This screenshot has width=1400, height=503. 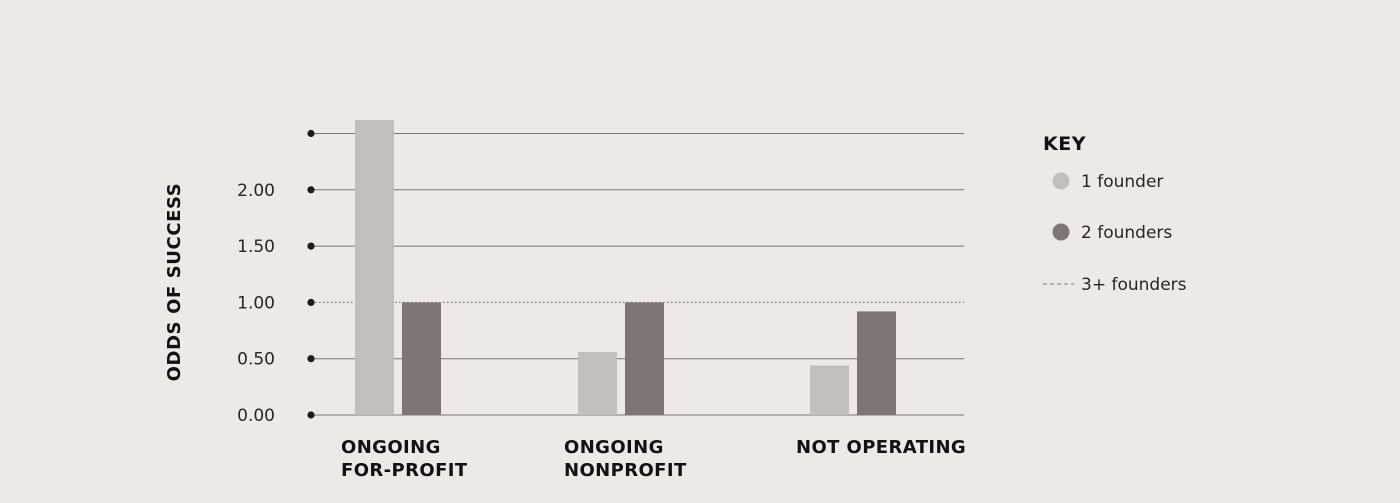 What do you see at coordinates (625, 470) in the screenshot?
I see `category-label: NONPROFIT` at bounding box center [625, 470].